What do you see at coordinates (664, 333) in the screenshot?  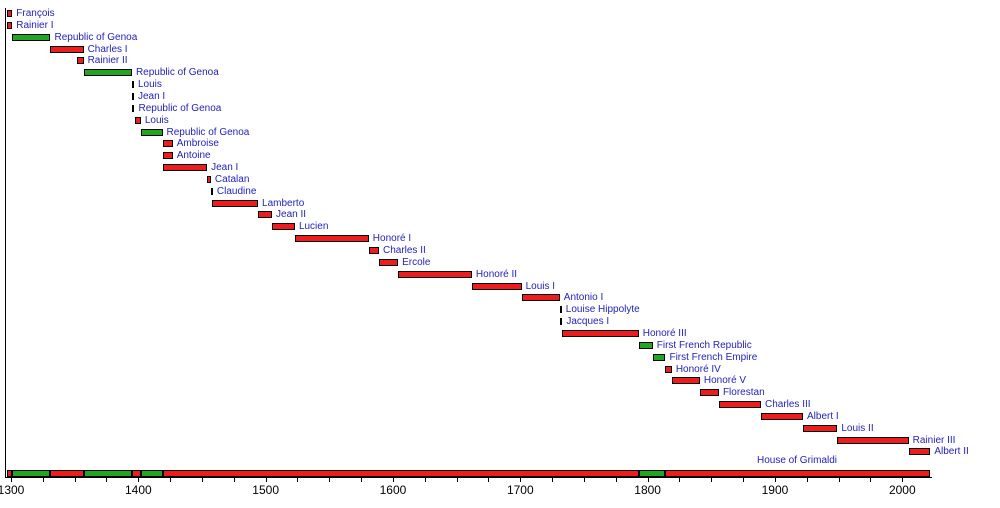 I see `timeline-bar-label: Honoré III` at bounding box center [664, 333].